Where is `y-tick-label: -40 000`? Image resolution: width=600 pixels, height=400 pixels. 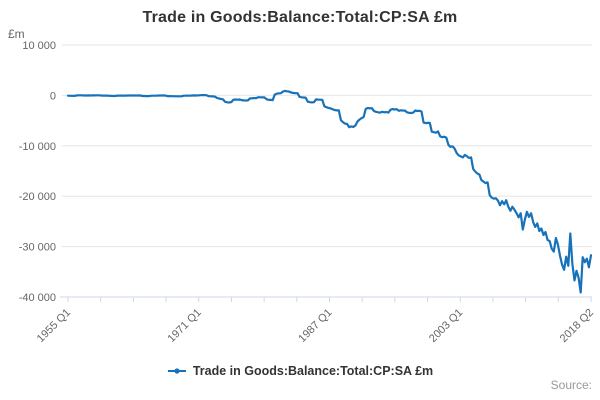 y-tick-label: -40 000 is located at coordinates (37, 298).